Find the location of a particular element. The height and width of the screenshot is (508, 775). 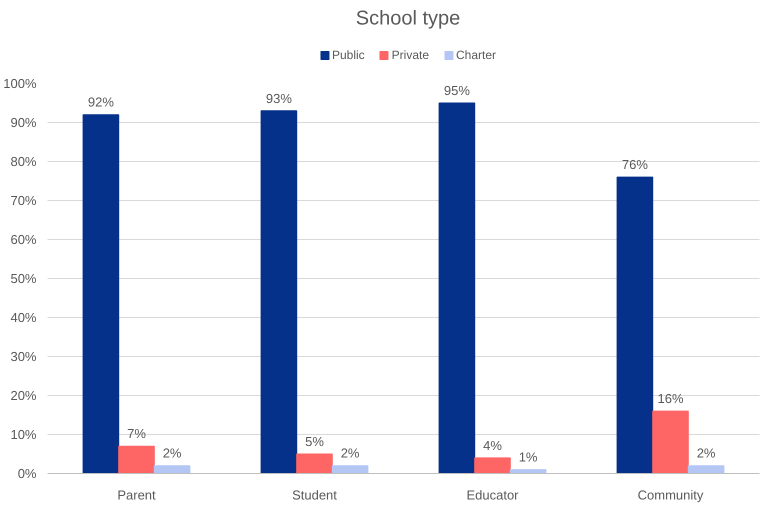

y-tick-label: 30% is located at coordinates (23, 356).